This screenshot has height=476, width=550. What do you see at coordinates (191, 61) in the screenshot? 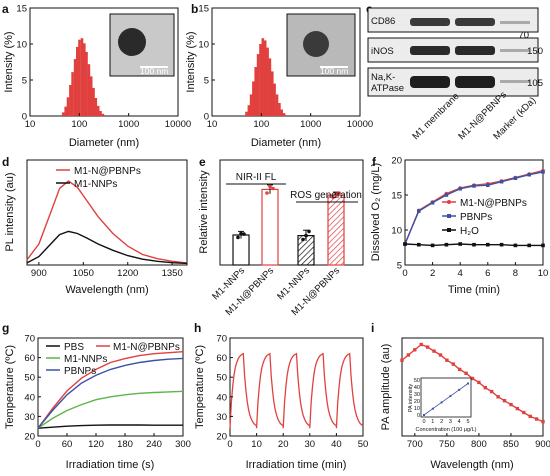
I see `y-axis-label: Intensity (%)` at bounding box center [191, 61].